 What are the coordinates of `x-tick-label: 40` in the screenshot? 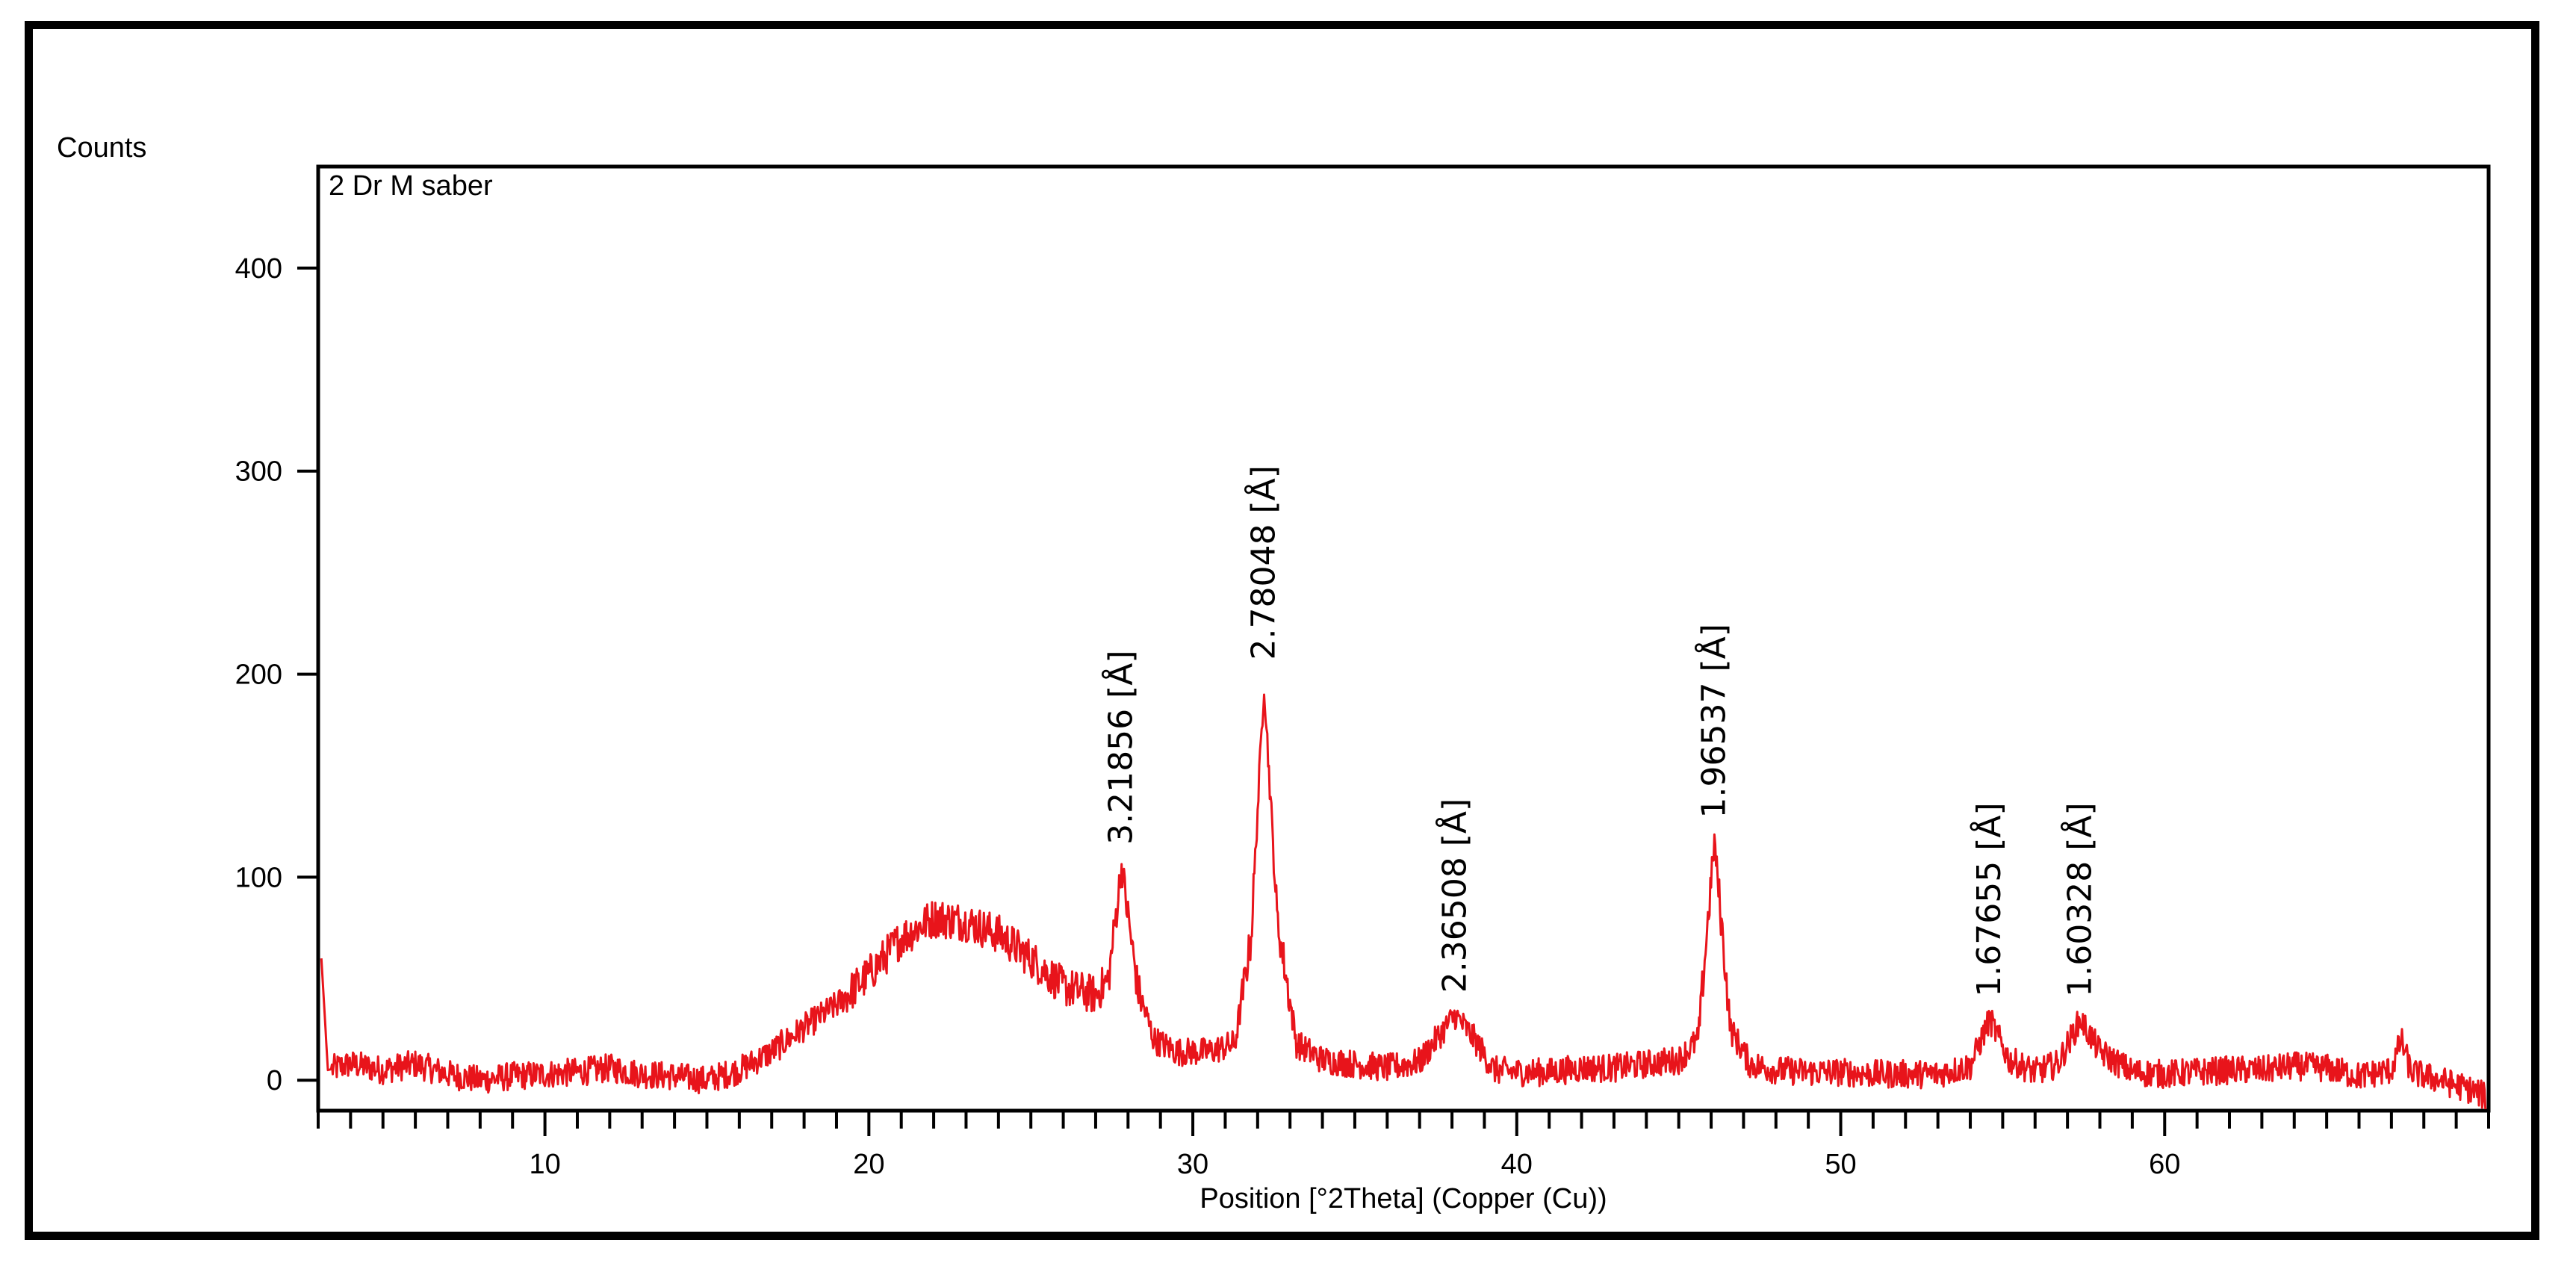 It's located at (1517, 1164).